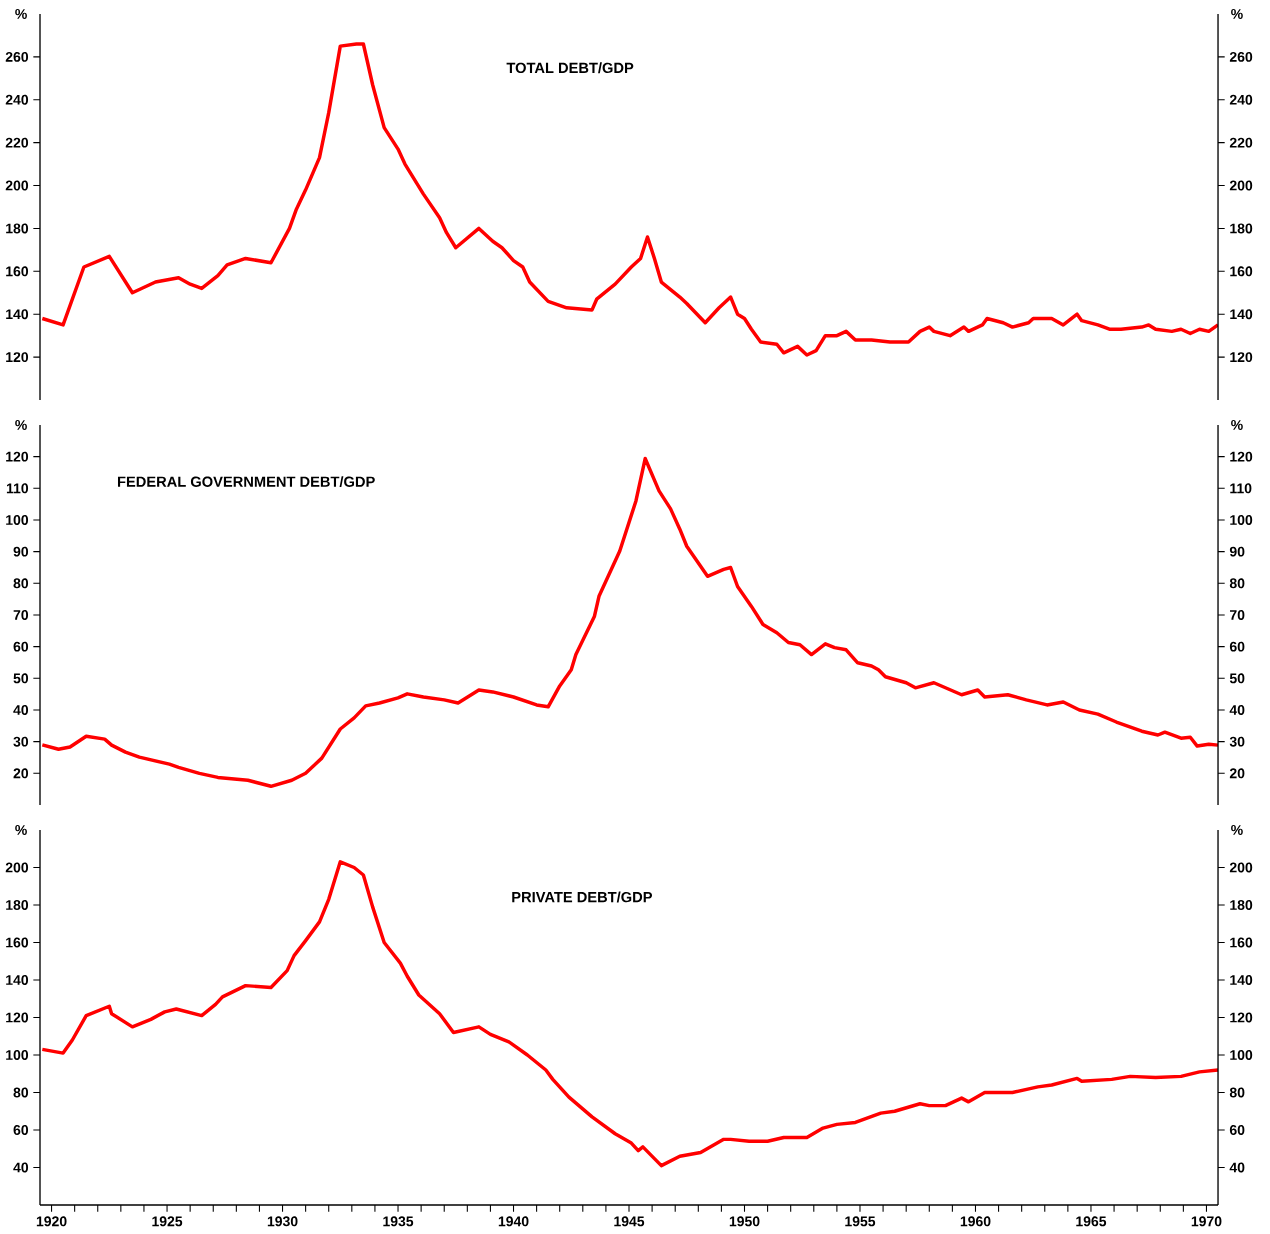 The image size is (1270, 1234). I want to click on y2-tick-label: 260, so click(1241, 56).